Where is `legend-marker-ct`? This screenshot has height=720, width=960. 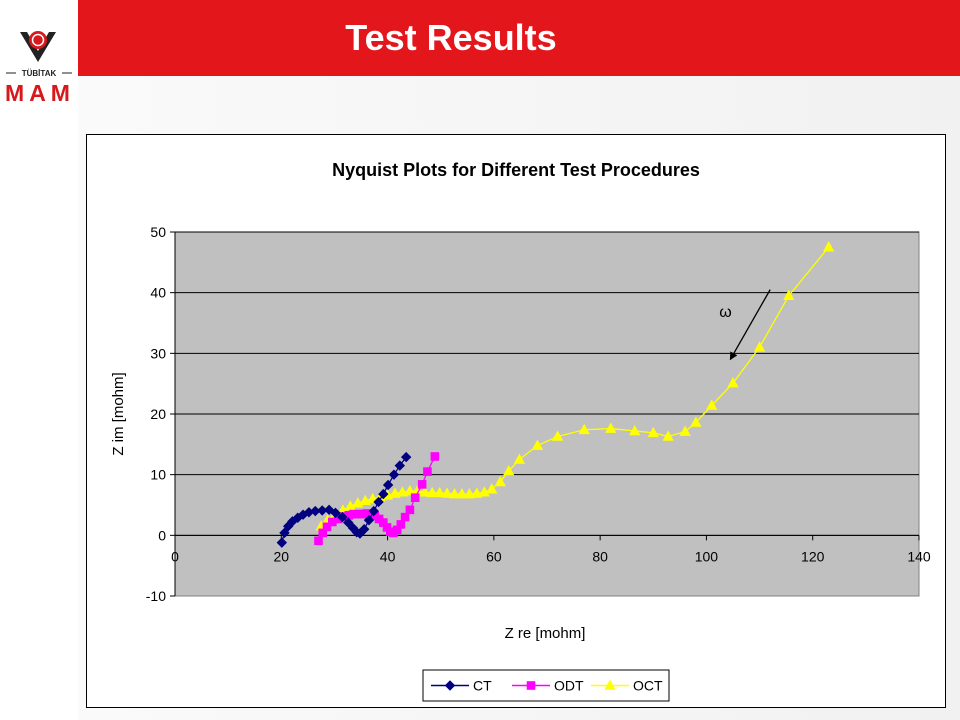
legend-marker-ct is located at coordinates (450, 685).